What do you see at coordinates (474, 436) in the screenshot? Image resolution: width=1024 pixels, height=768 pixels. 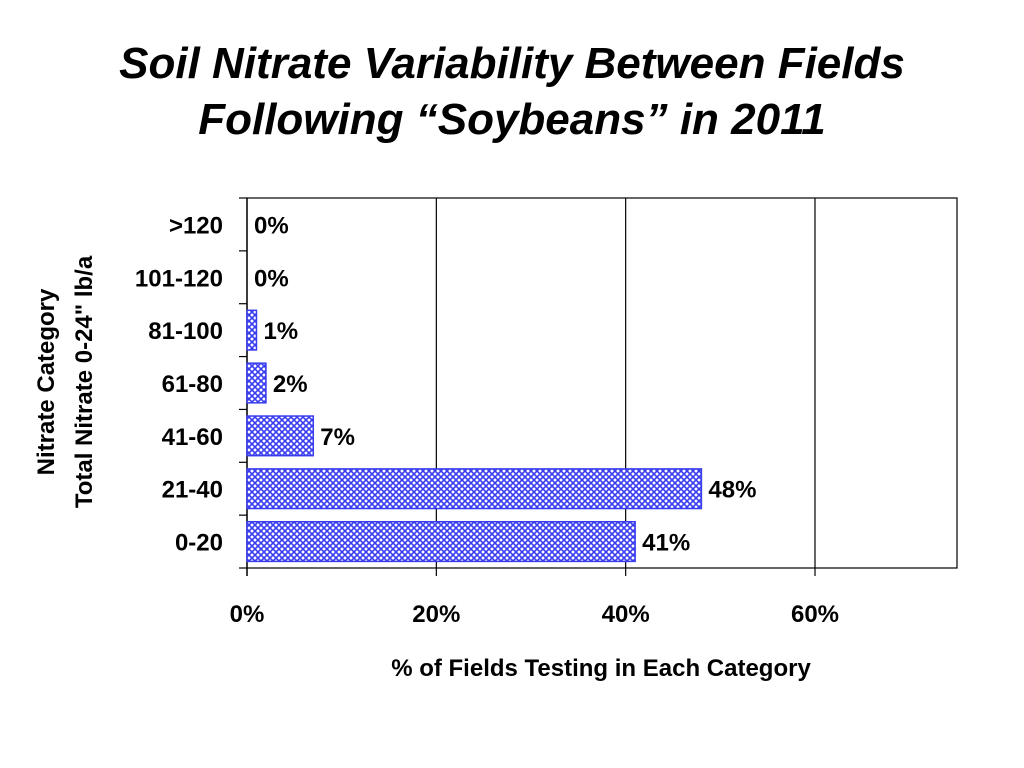 I see `bars` at bounding box center [474, 436].